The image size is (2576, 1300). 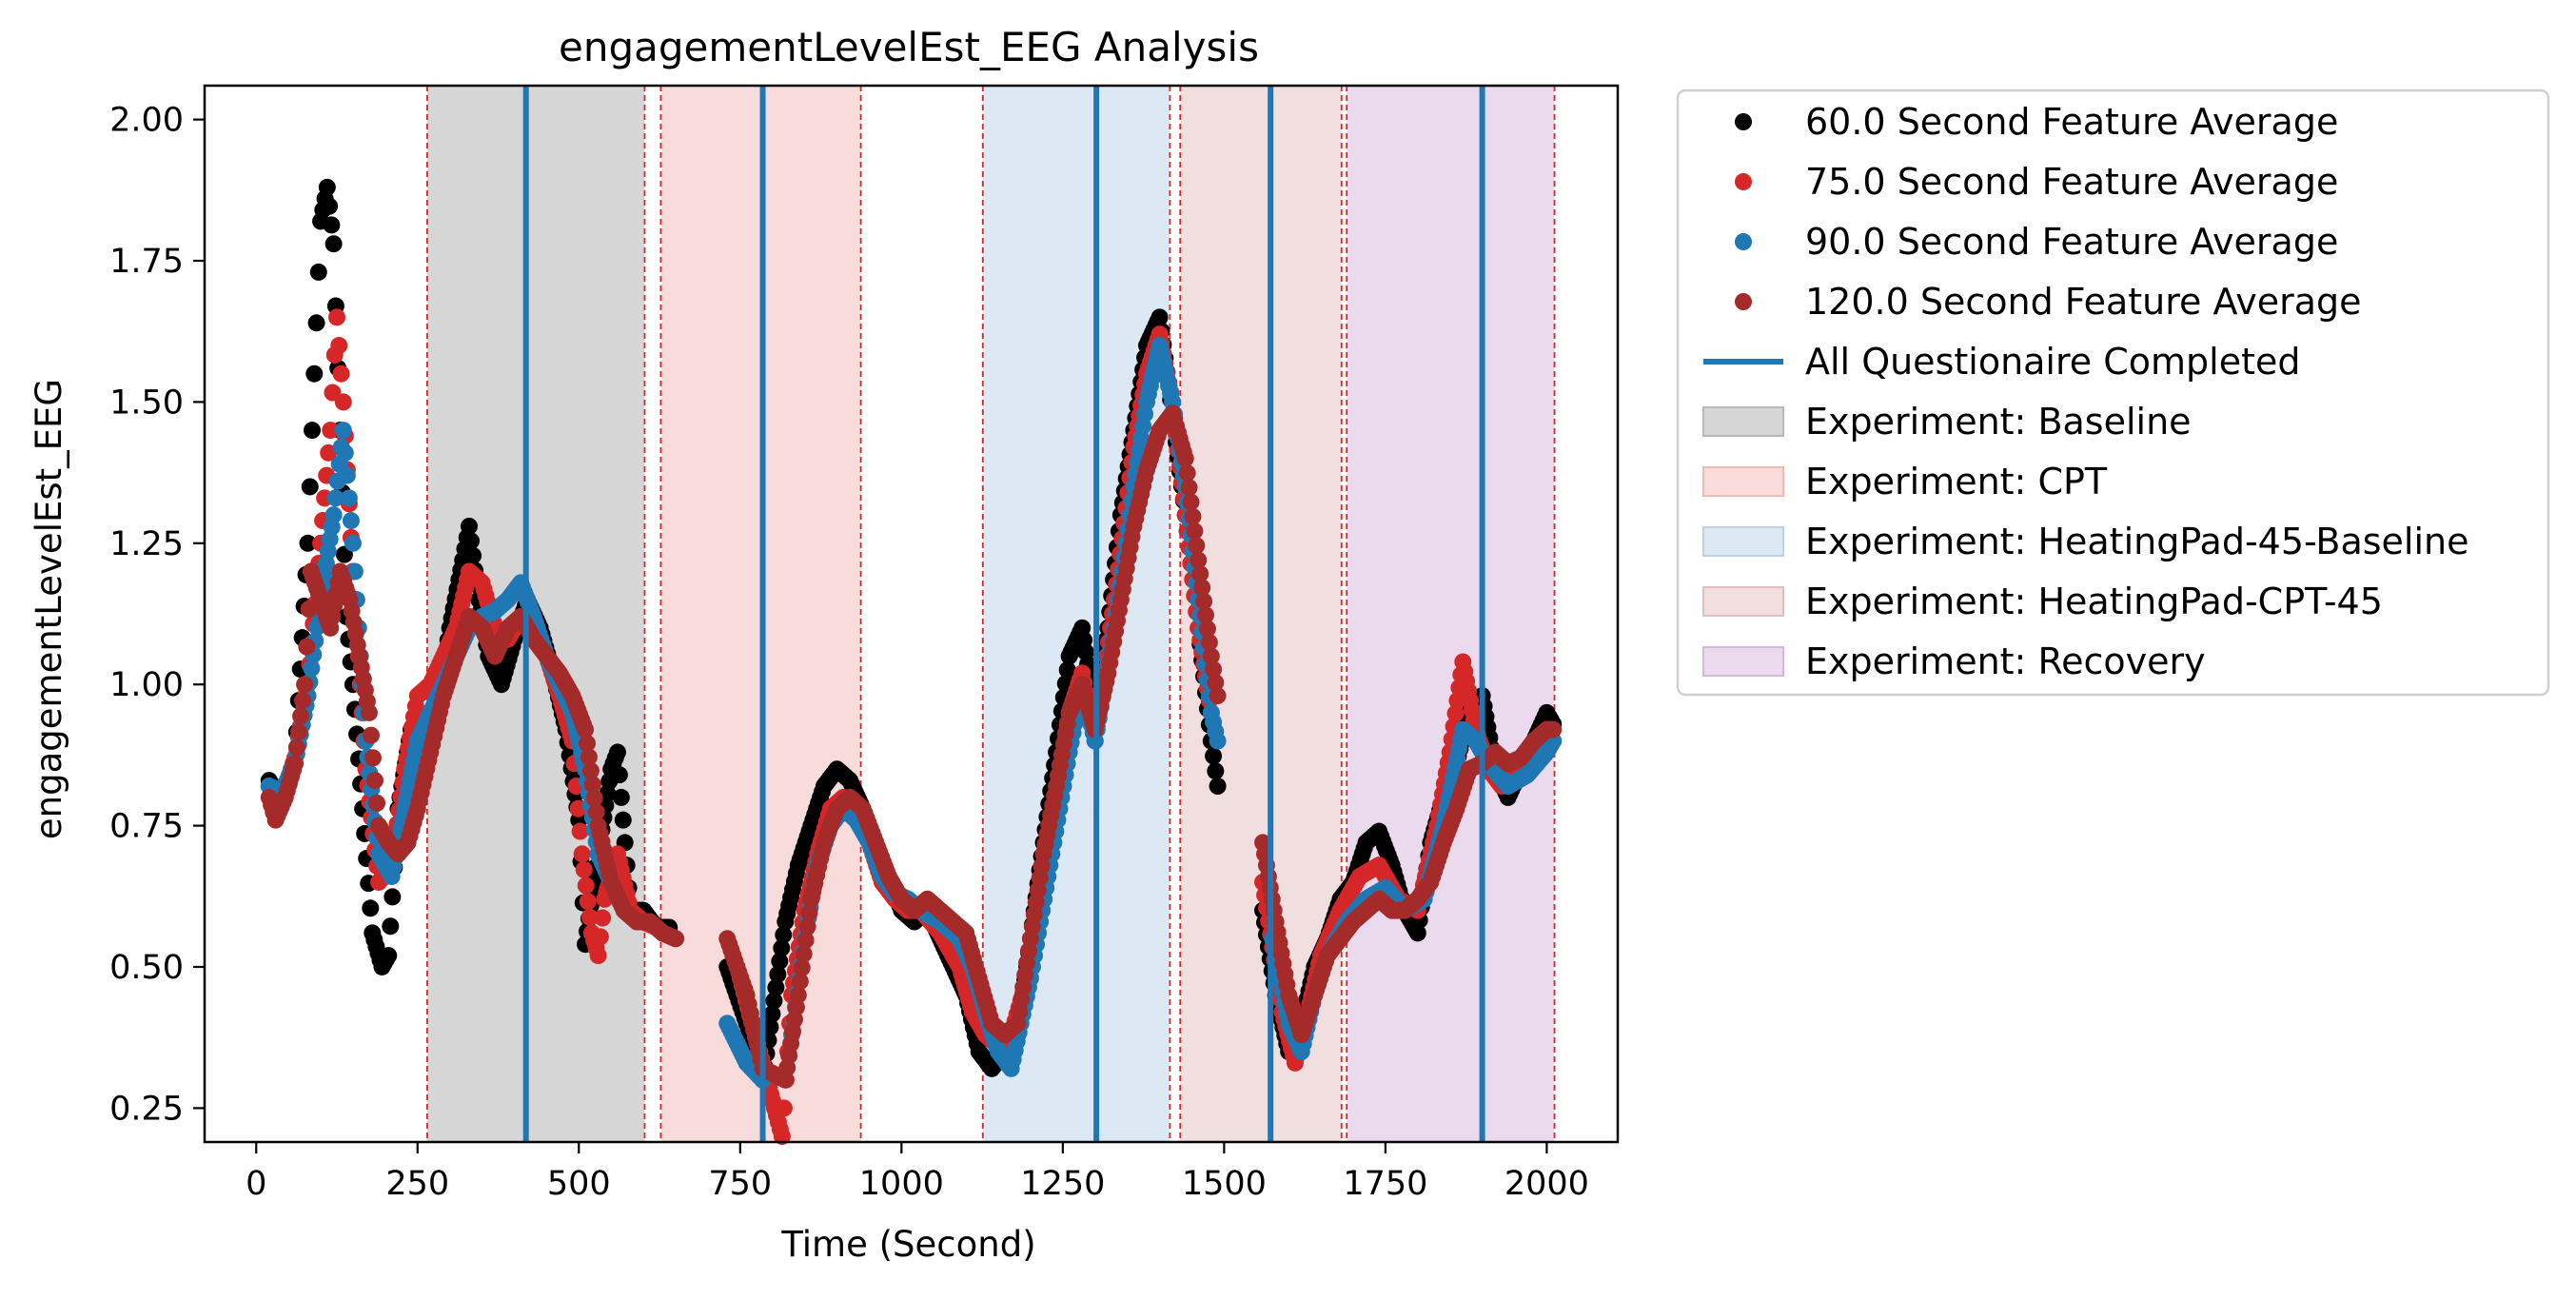 What do you see at coordinates (1062, 1184) in the screenshot?
I see `x-tick-label: 1250` at bounding box center [1062, 1184].